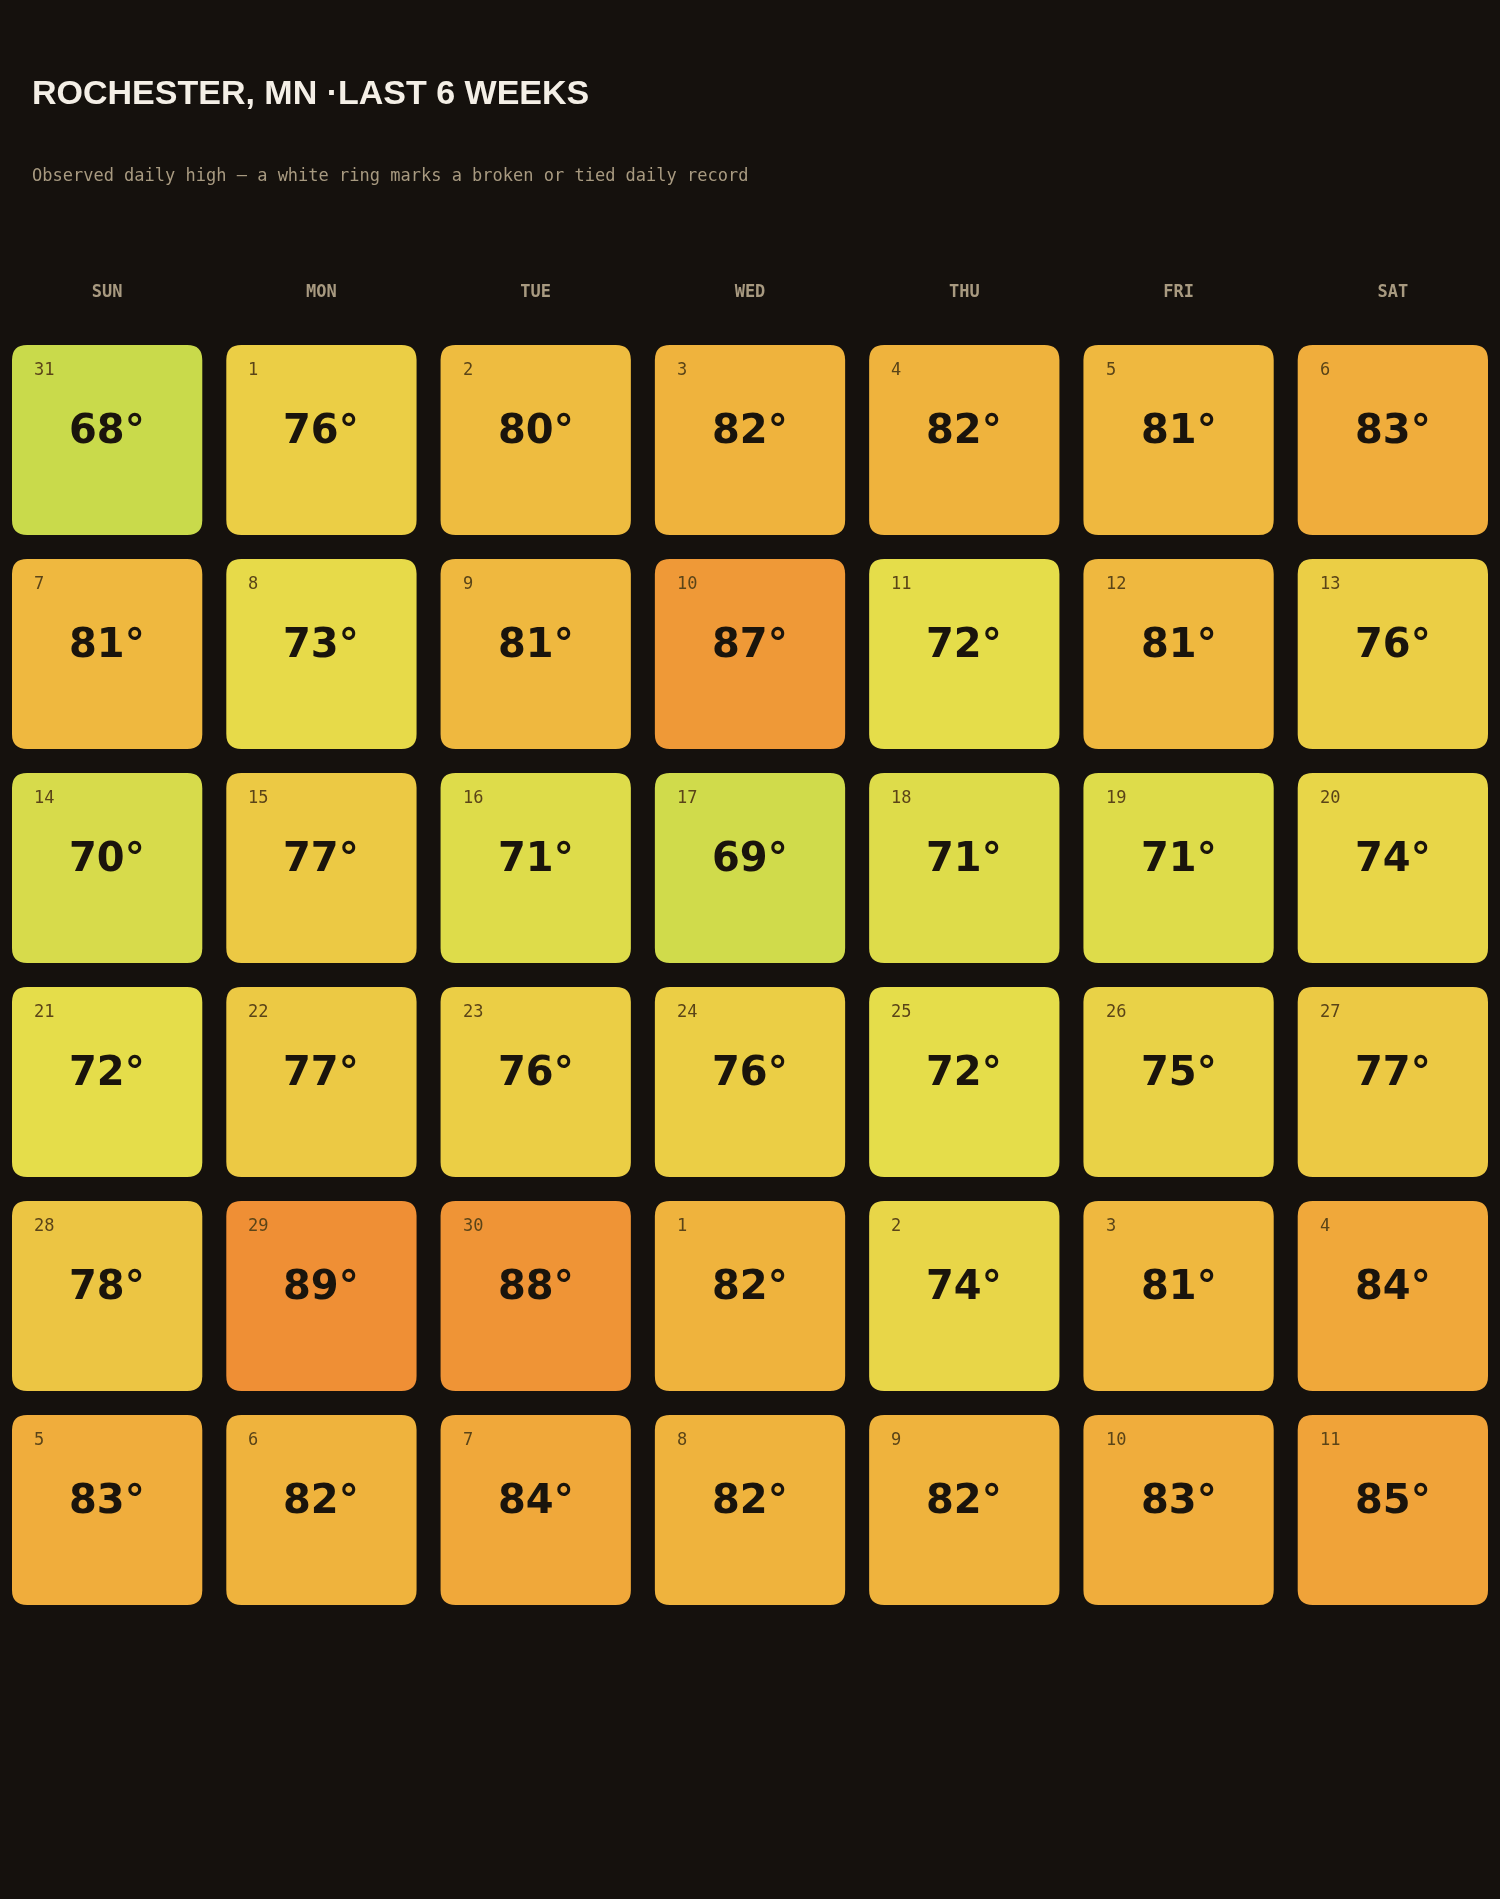 Image resolution: width=1500 pixels, height=1899 pixels. What do you see at coordinates (44, 797) in the screenshot?
I see `annotation: 14` at bounding box center [44, 797].